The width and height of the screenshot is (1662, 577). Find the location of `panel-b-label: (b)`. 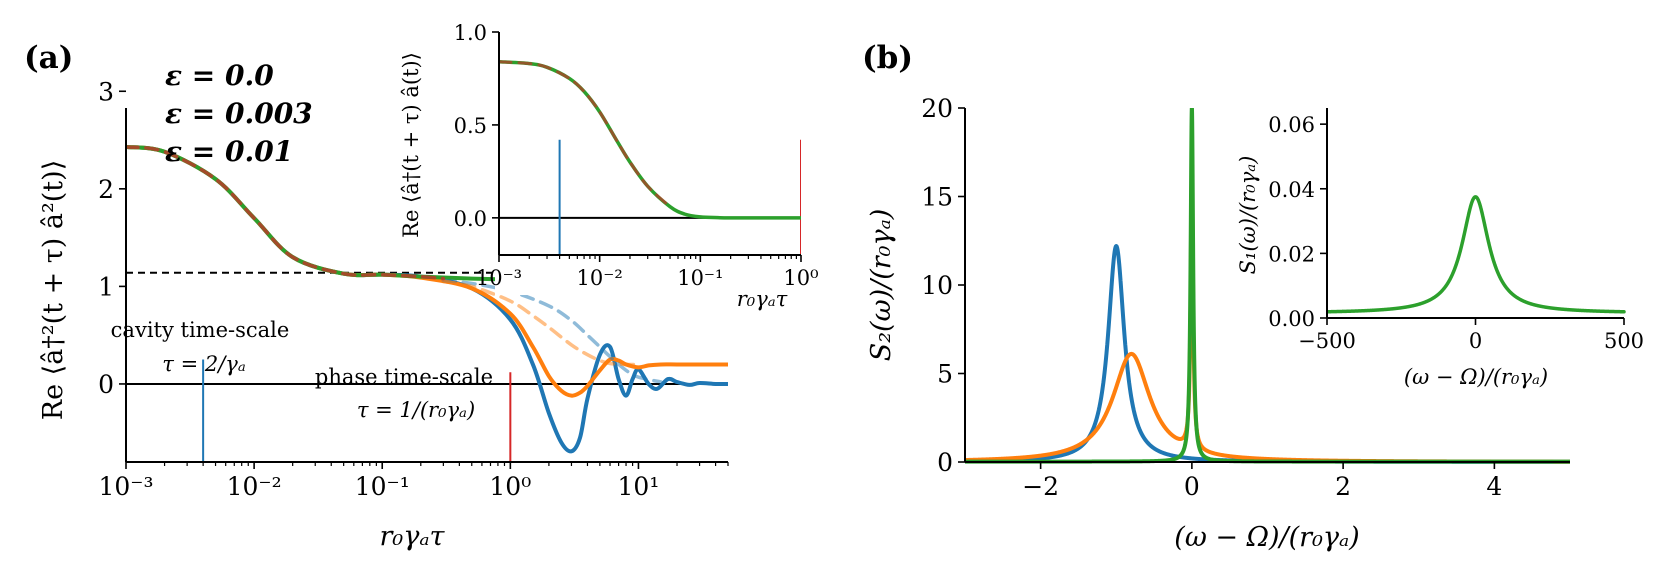

panel-b-label: (b) is located at coordinates (887, 58).